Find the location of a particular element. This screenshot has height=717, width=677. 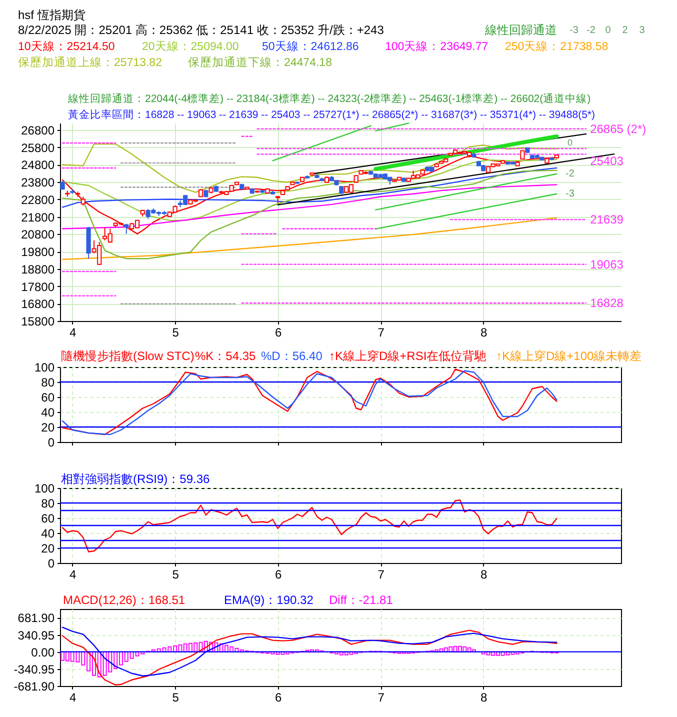

series-label: 26865 (2*) is located at coordinates (618, 129).